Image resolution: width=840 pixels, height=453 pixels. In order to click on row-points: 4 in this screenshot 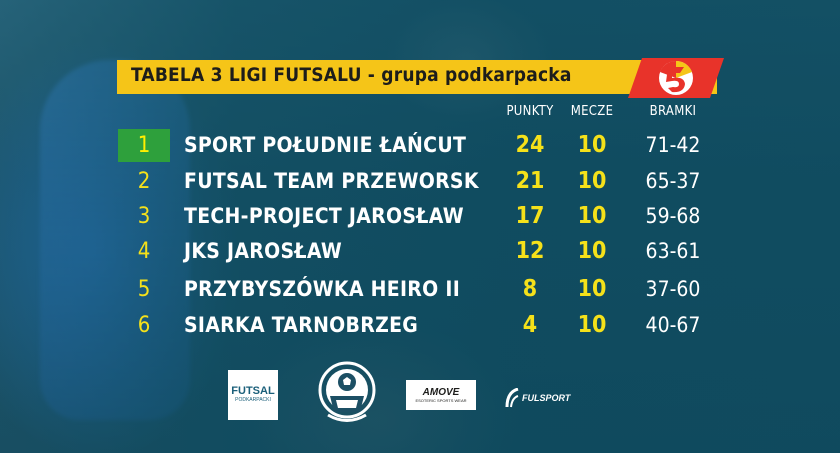, I will do `click(530, 325)`.